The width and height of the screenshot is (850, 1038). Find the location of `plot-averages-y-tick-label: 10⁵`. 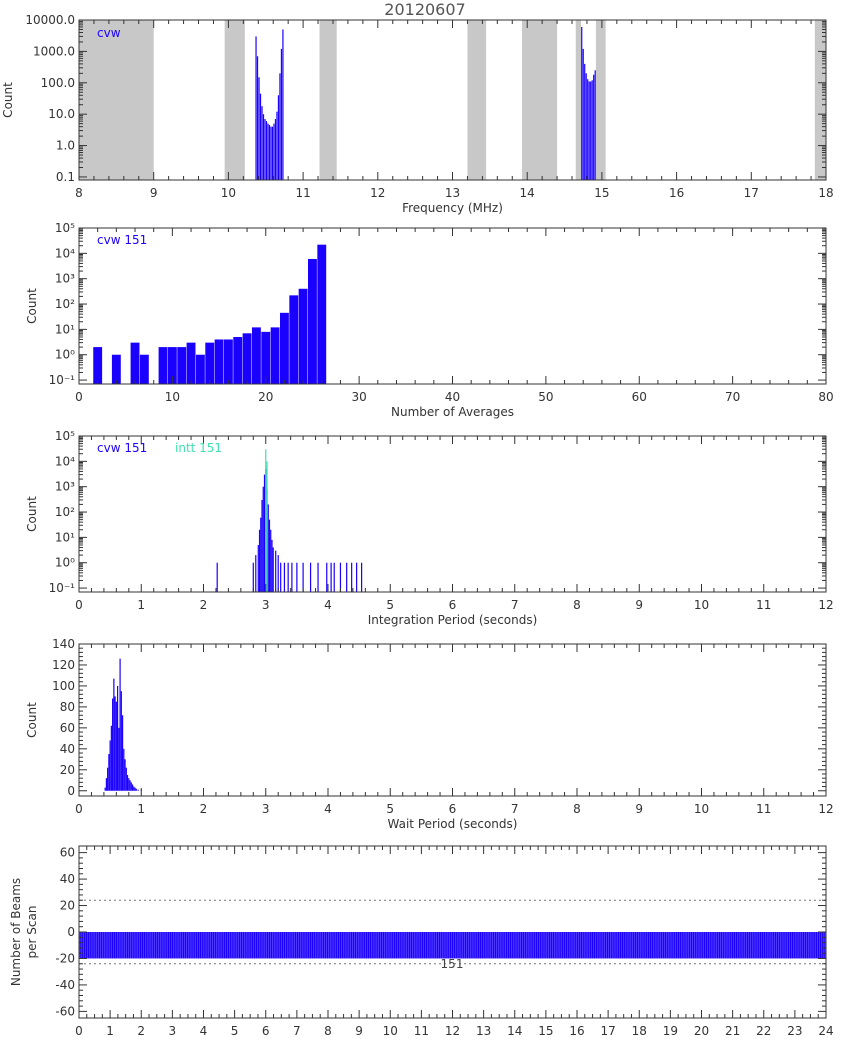

plot-averages-y-tick-label: 10⁵ is located at coordinates (65, 228).